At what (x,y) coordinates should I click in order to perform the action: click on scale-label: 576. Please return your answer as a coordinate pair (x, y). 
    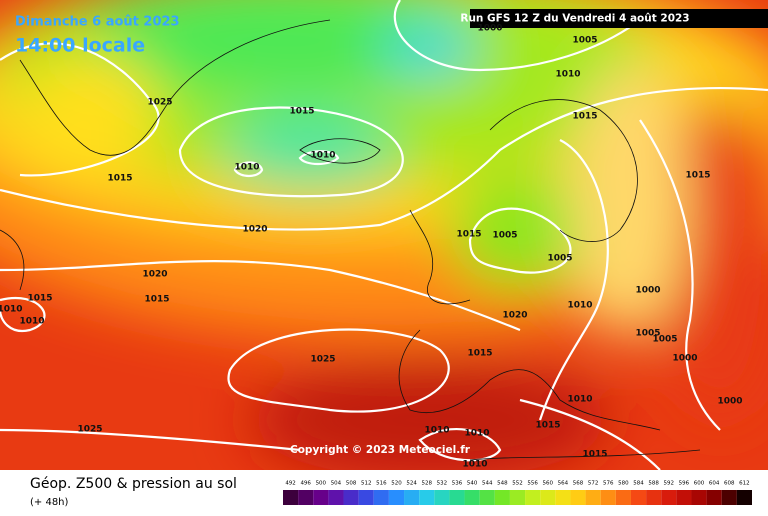
    Looking at the image, I should click on (608, 484).